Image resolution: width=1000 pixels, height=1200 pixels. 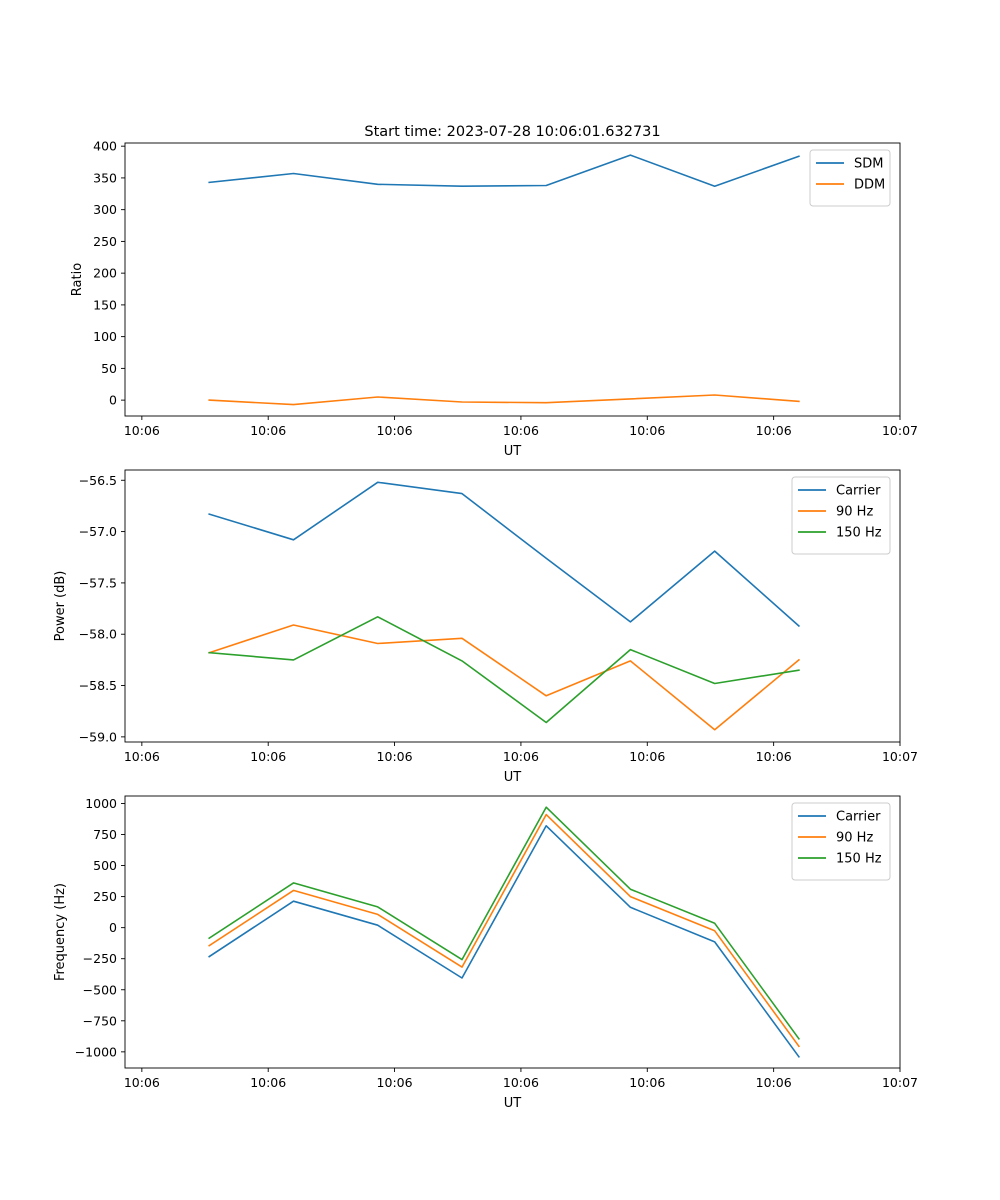 What do you see at coordinates (105, 304) in the screenshot?
I see `y-tick-label: 150` at bounding box center [105, 304].